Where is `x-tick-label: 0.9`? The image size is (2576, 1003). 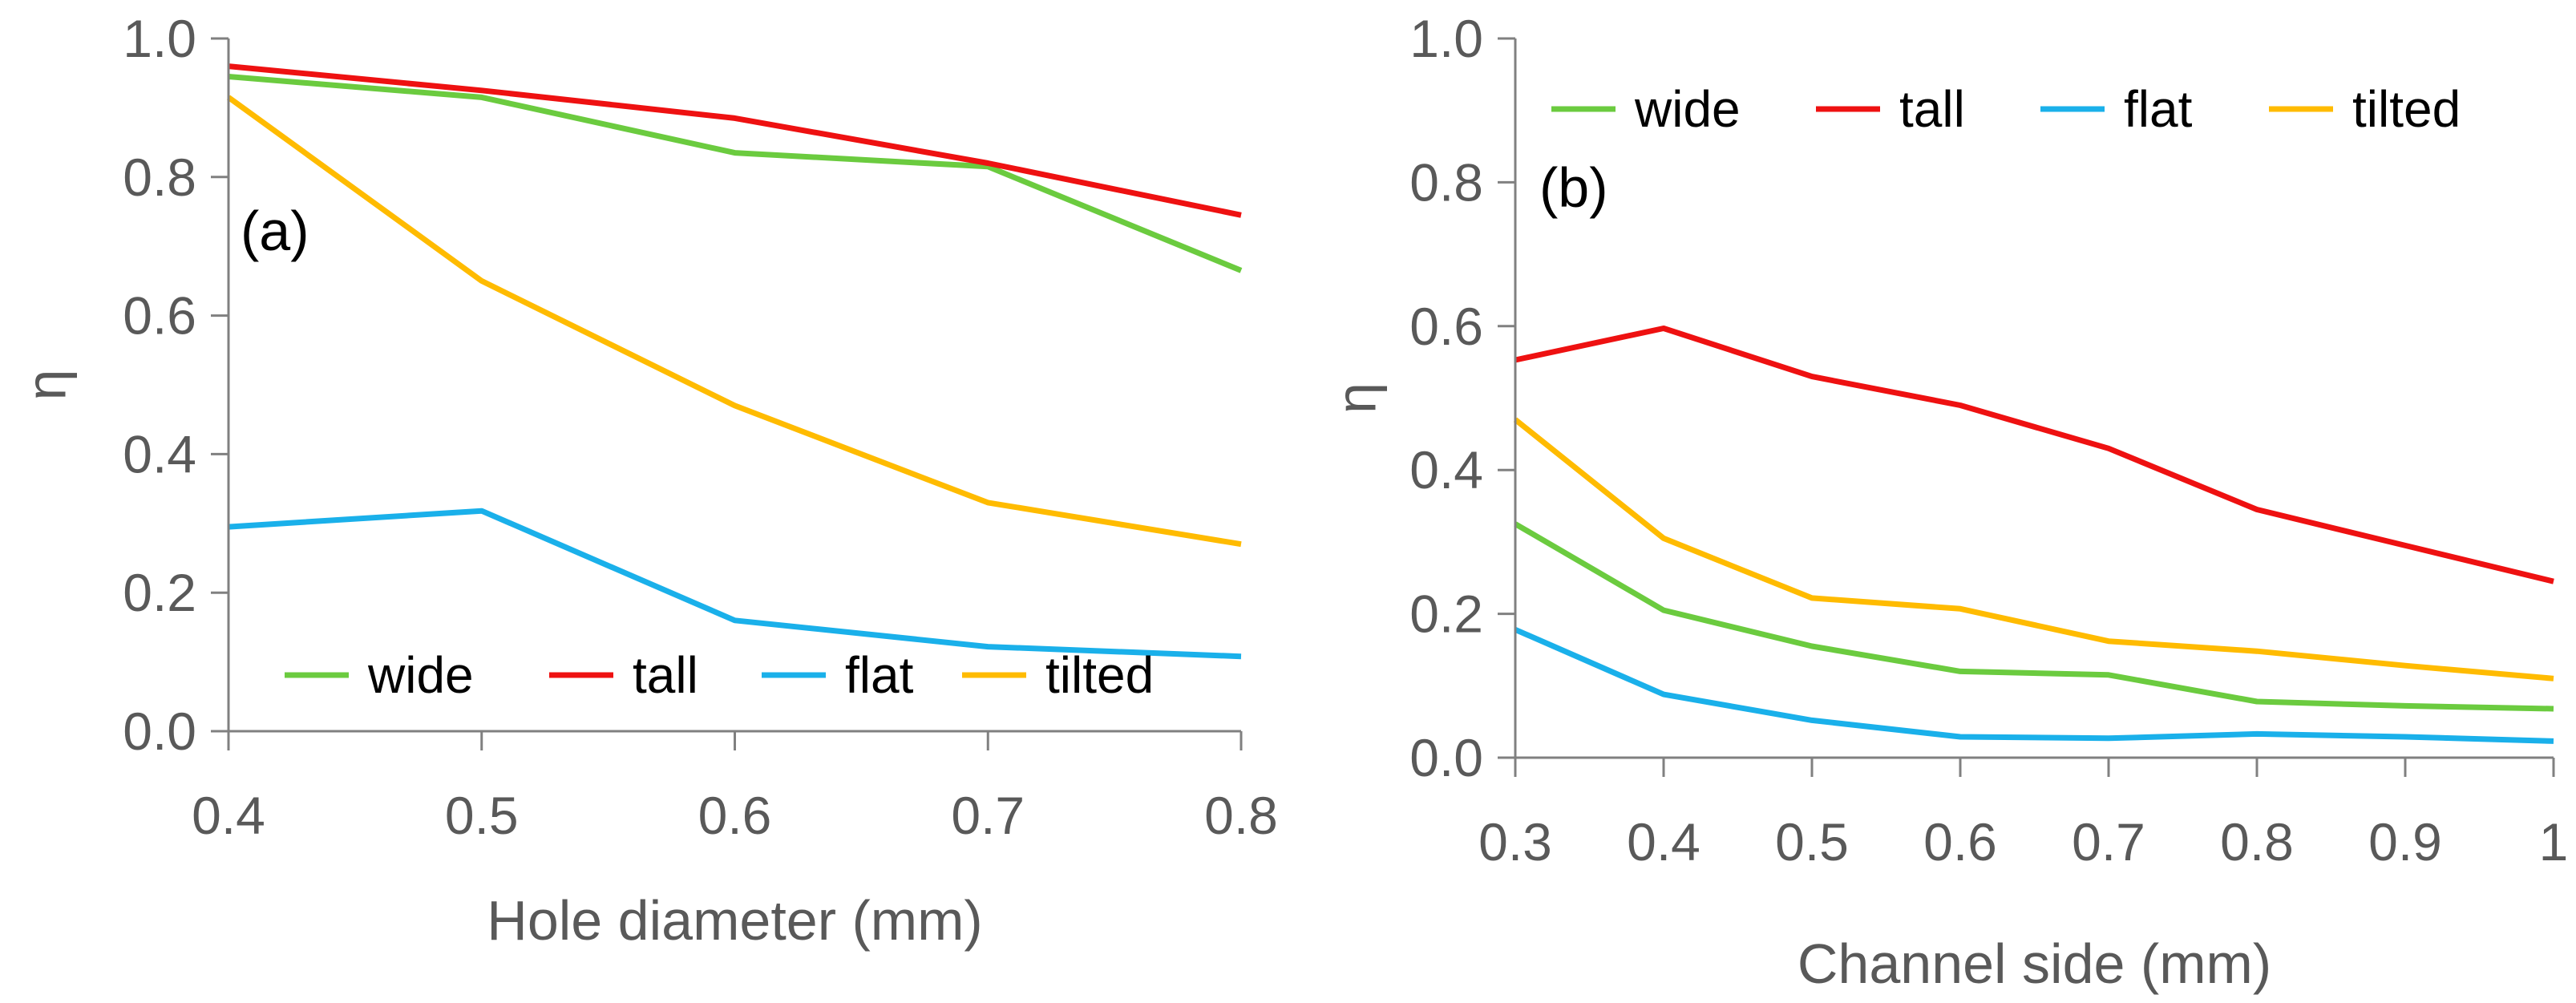
x-tick-label: 0.9 is located at coordinates (2405, 842).